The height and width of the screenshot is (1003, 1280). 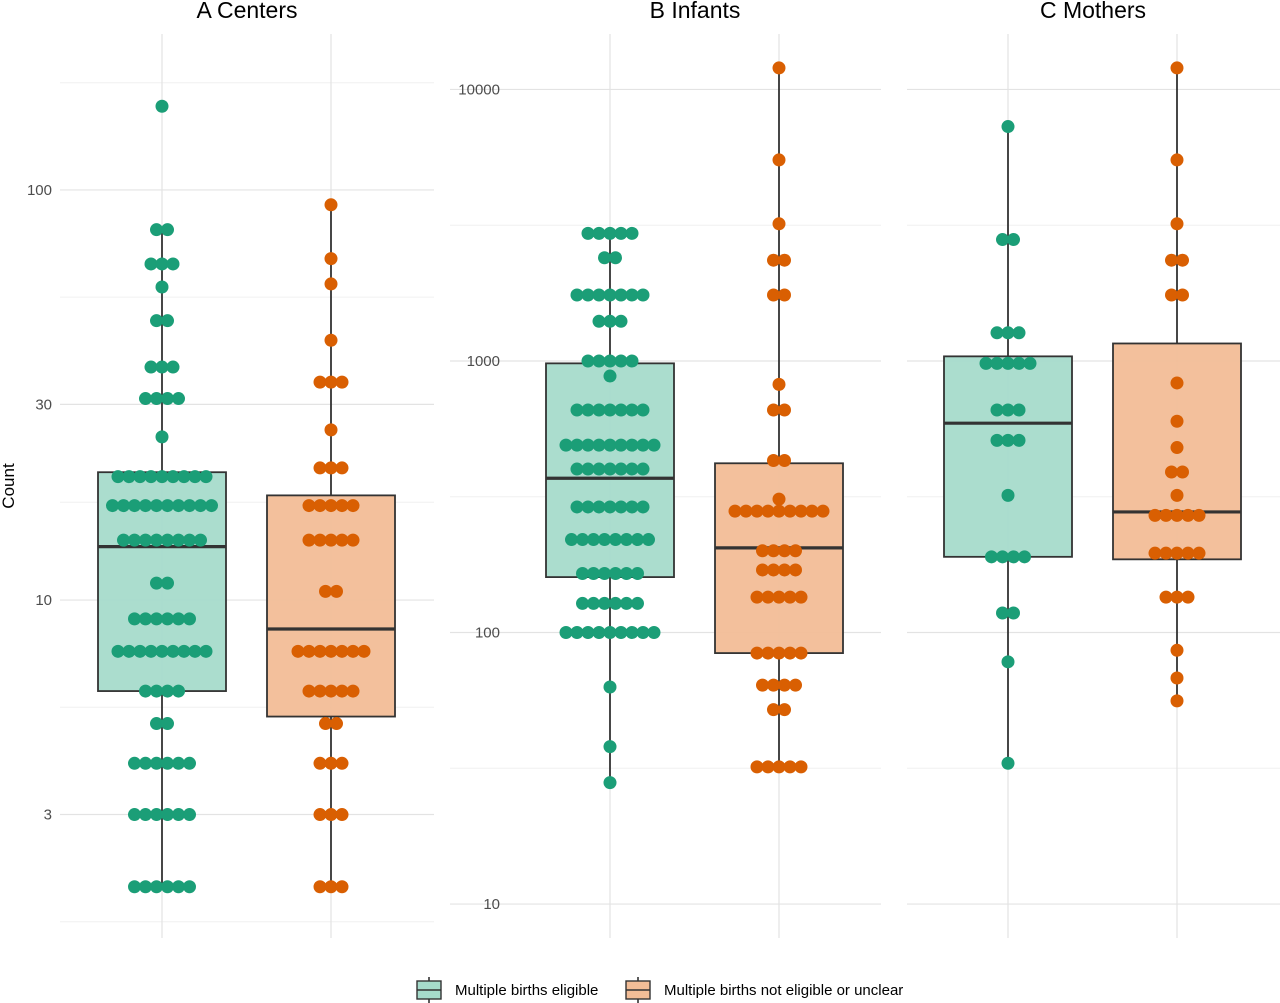 What do you see at coordinates (1093, 11) in the screenshot?
I see `panel-title: C Mothers` at bounding box center [1093, 11].